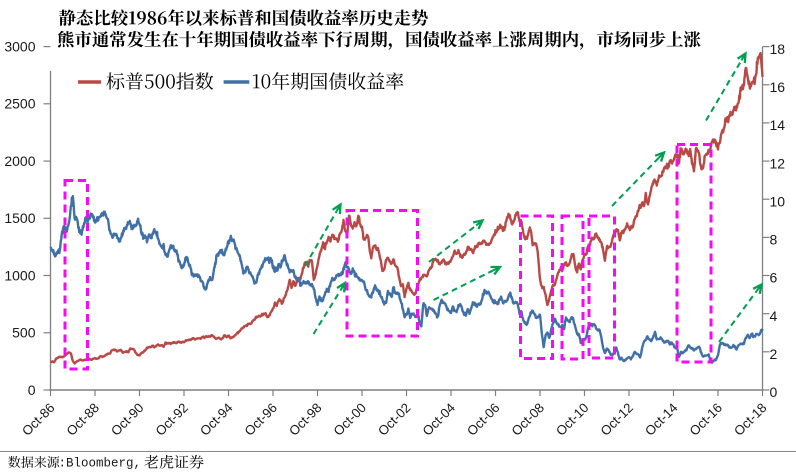 Image resolution: width=796 pixels, height=475 pixels. I want to click on svg-text: 2, so click(774, 354).